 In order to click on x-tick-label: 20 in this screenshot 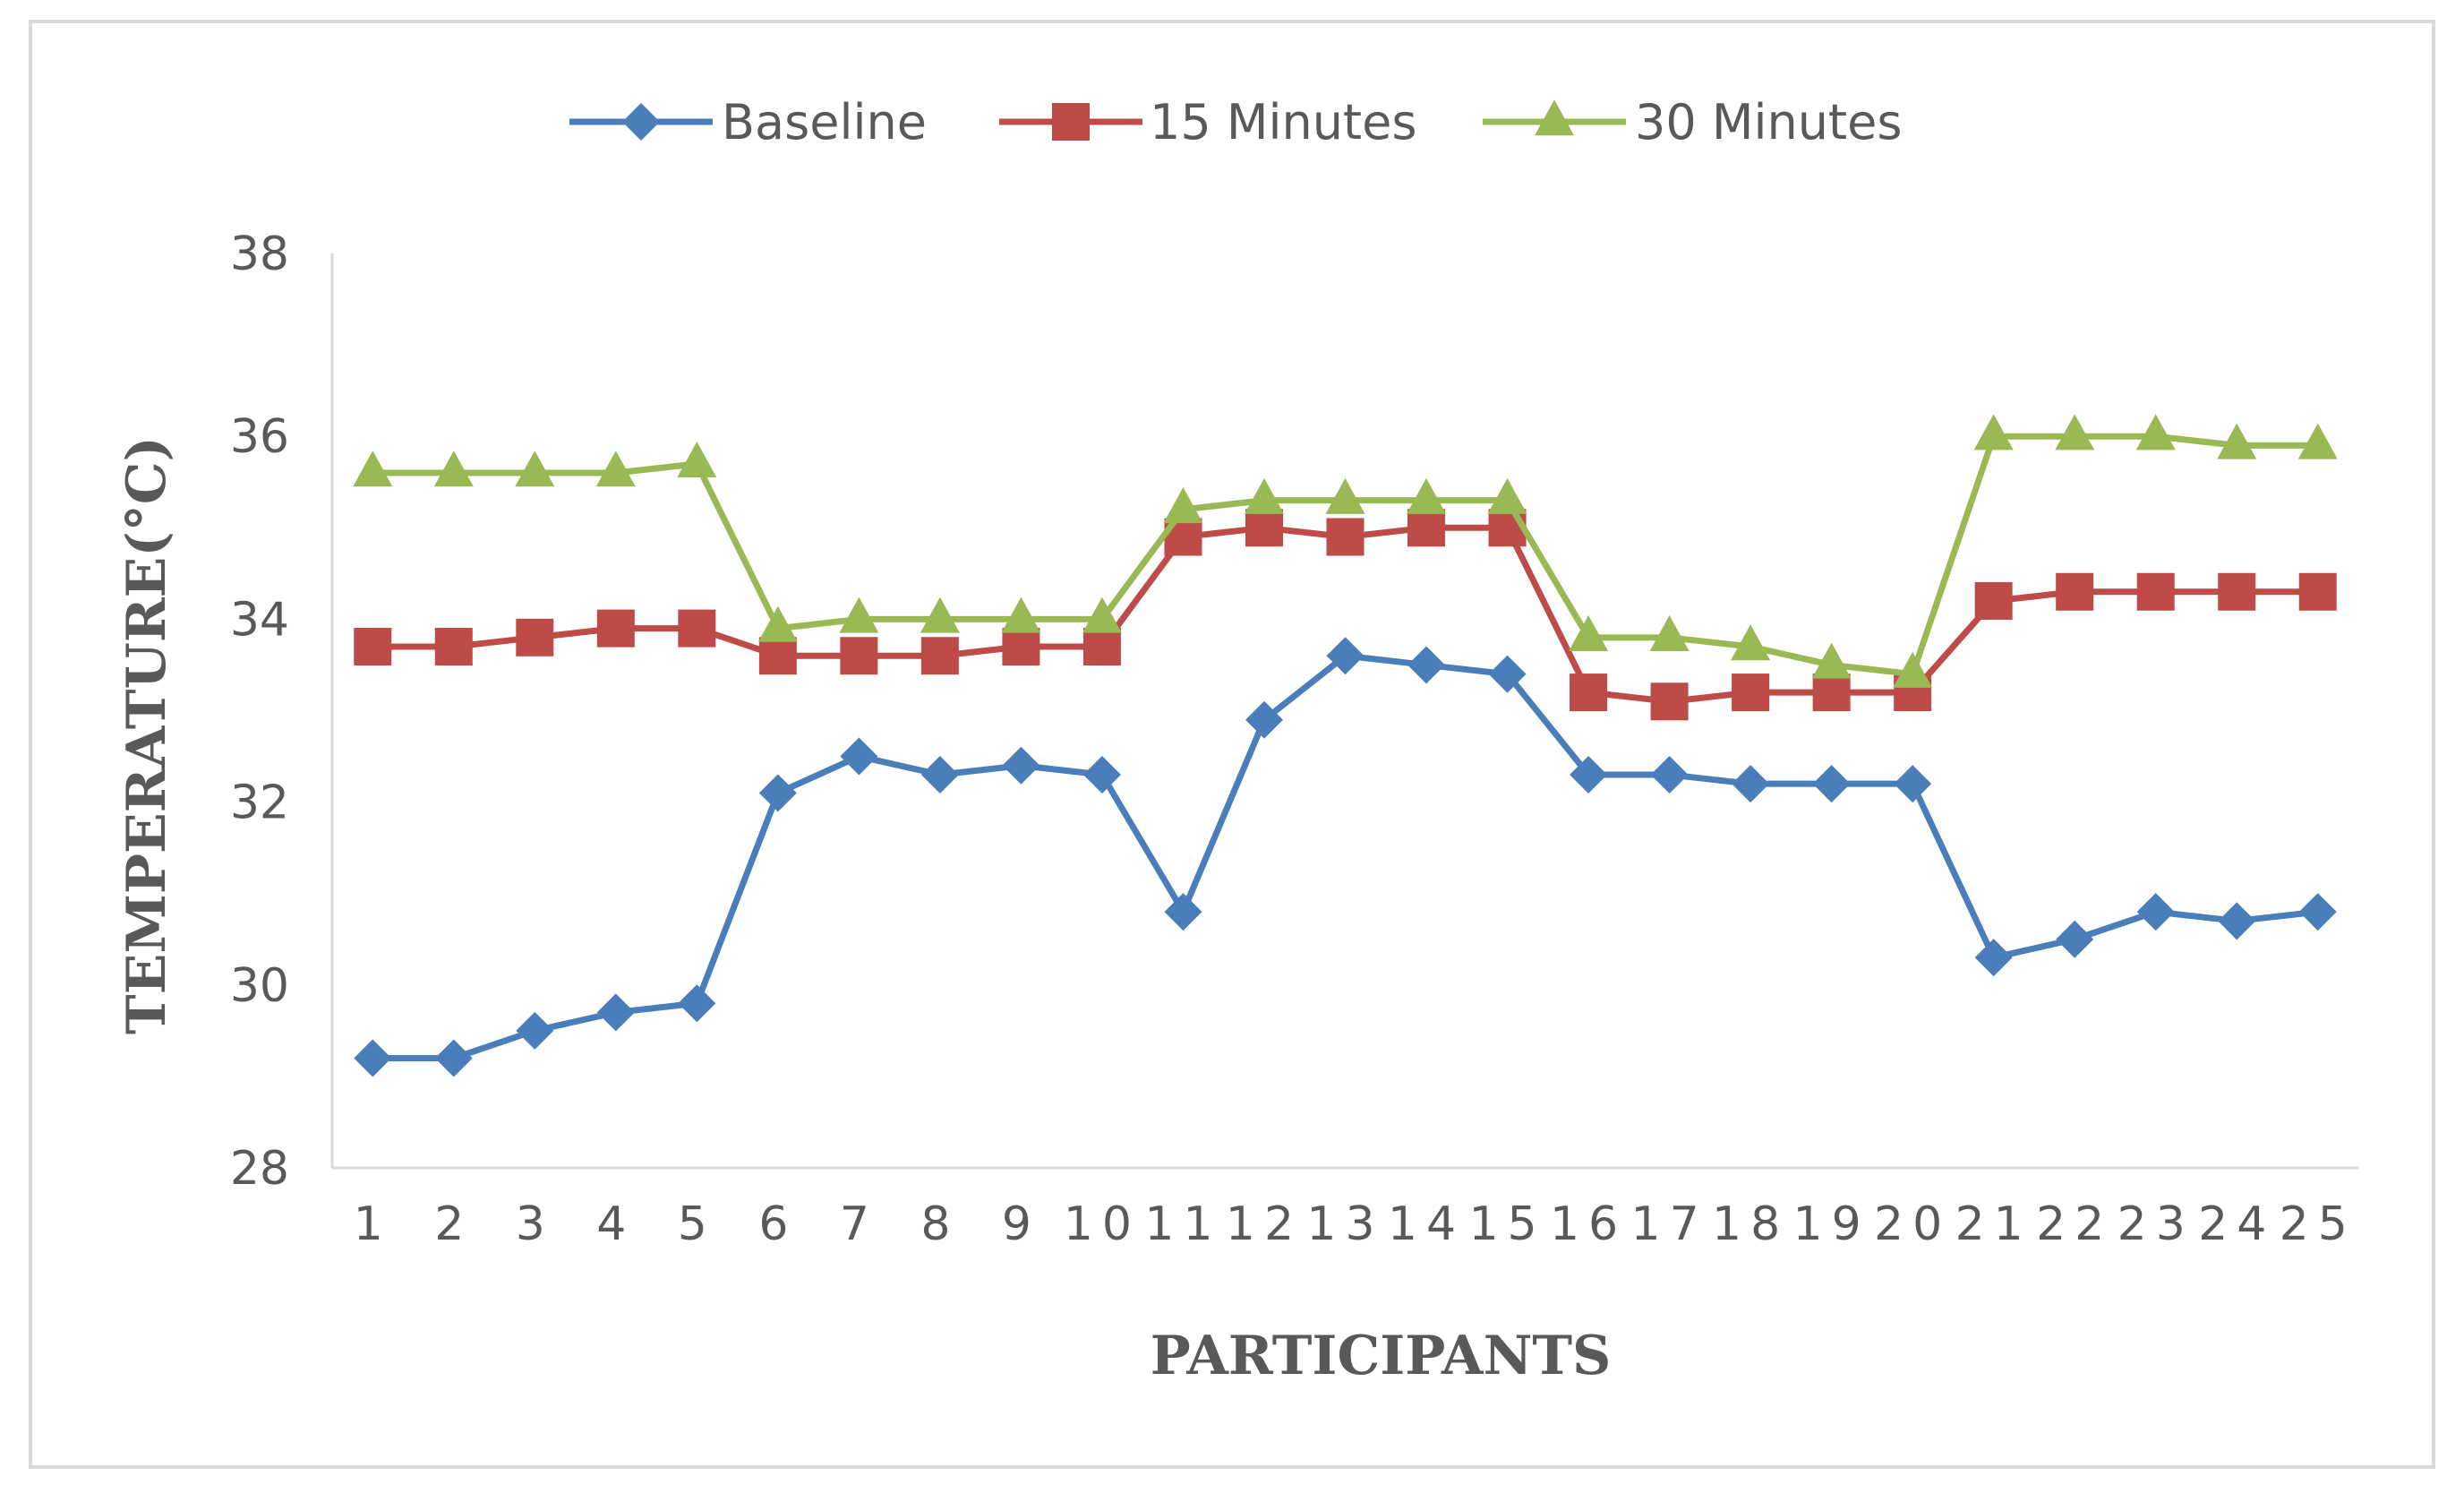, I will do `click(1912, 1224)`.